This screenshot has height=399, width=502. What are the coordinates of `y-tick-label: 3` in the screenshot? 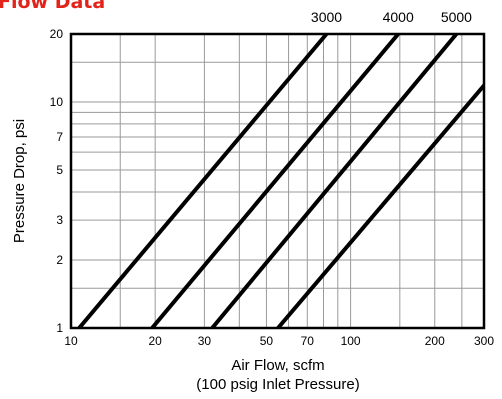 It's located at (59, 220).